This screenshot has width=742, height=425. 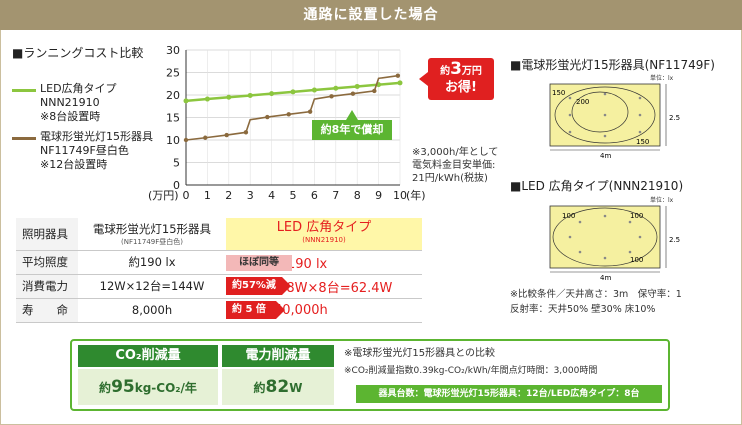 I want to click on table-row: 寿 命 8,000h 40,000h, so click(x=219, y=310).